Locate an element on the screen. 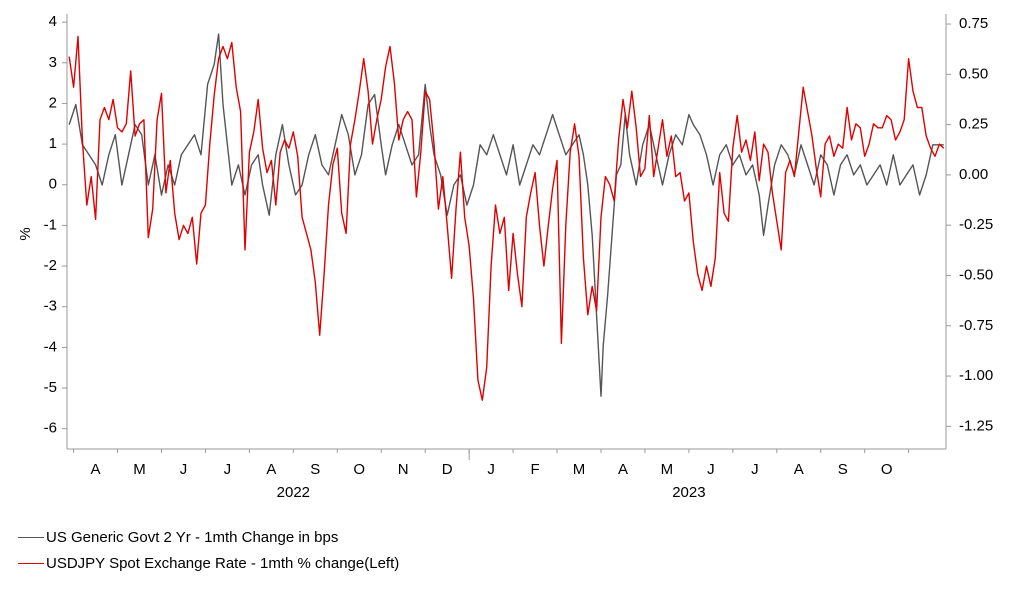  right-tick-label: -0.25 is located at coordinates (976, 224).